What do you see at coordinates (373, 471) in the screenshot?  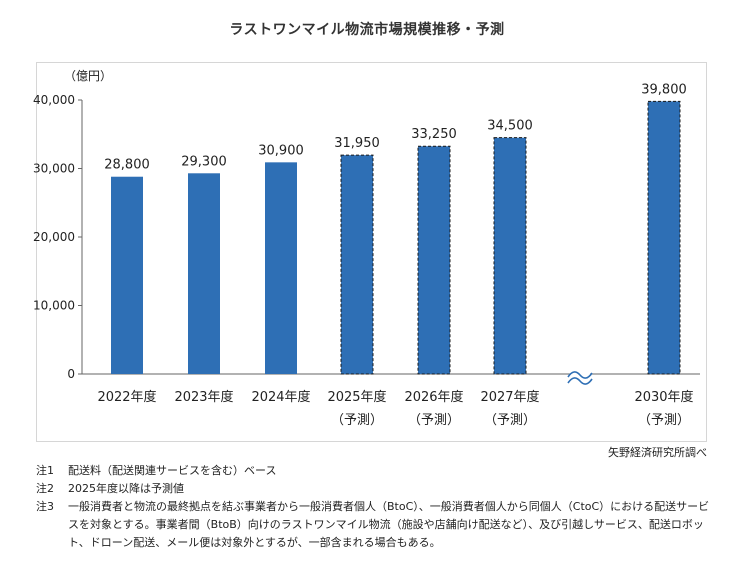 I see `note-1: 注1 配送料（配送関連サービスを含む）ベース` at bounding box center [373, 471].